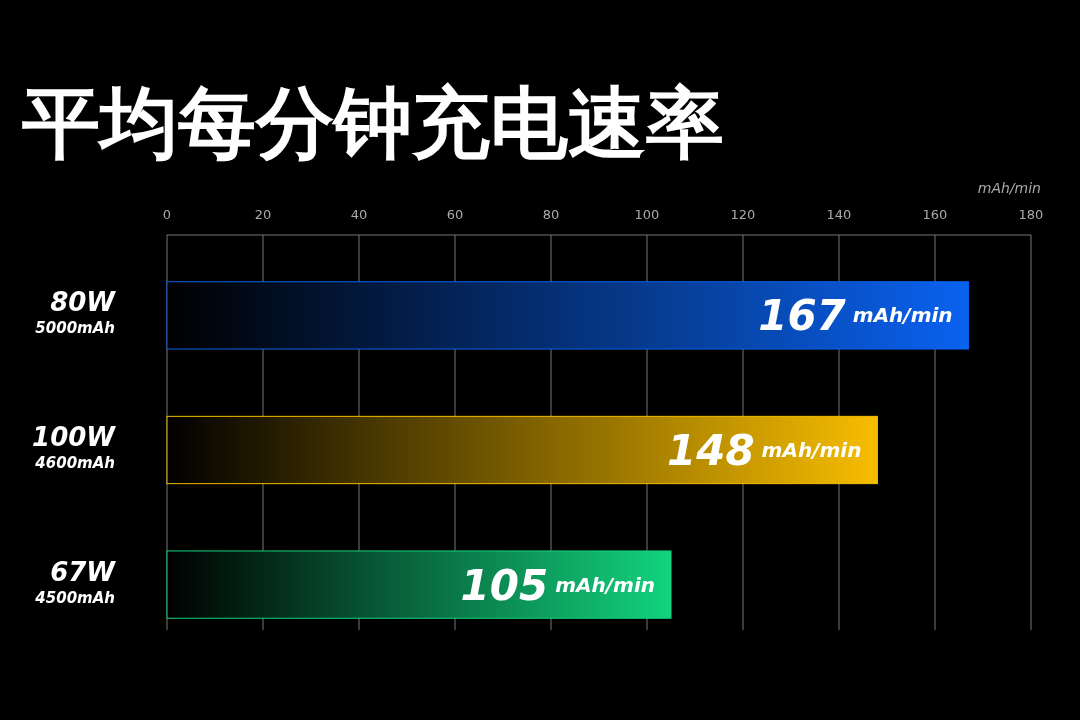 The height and width of the screenshot is (720, 1080). Describe the element at coordinates (1031, 214) in the screenshot. I see `x-tick-label: 180` at that location.